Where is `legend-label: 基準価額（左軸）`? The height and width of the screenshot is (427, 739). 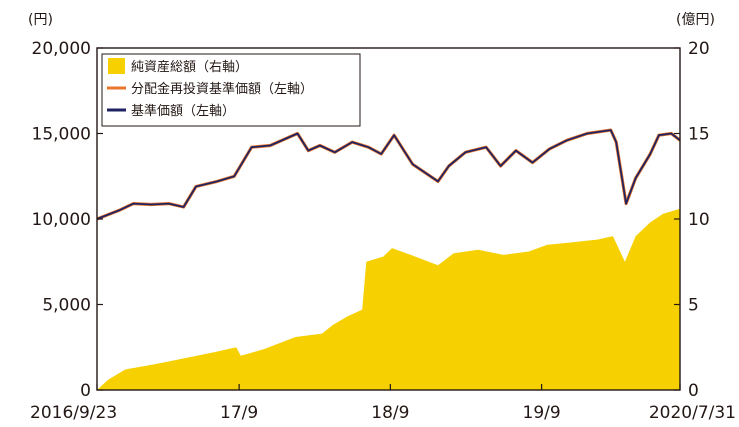
legend-label: 基準価額（左軸） is located at coordinates (183, 111).